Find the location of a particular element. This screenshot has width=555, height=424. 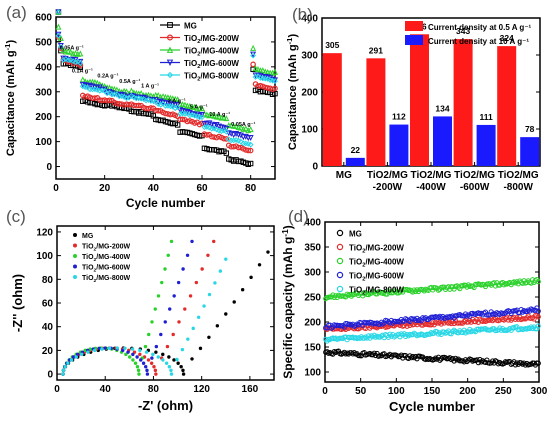

panel-b-value-label: 112 is located at coordinates (399, 117).